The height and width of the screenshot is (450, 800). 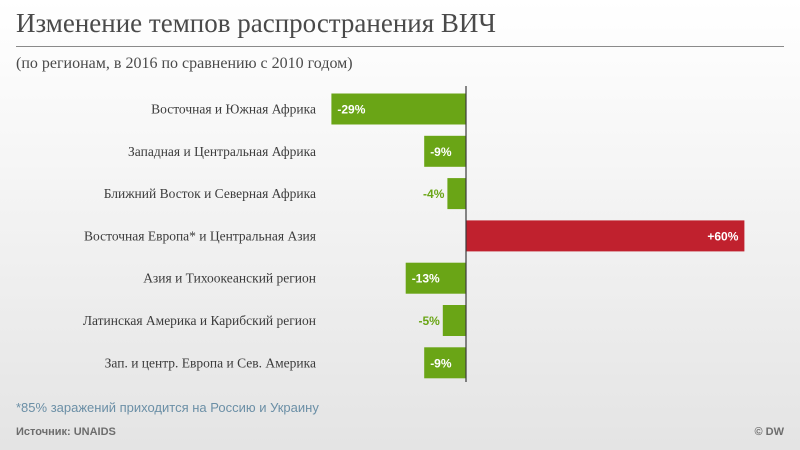 I want to click on category-label: Зап. и центр. Европа и Сев. Америка, so click(x=210, y=362).